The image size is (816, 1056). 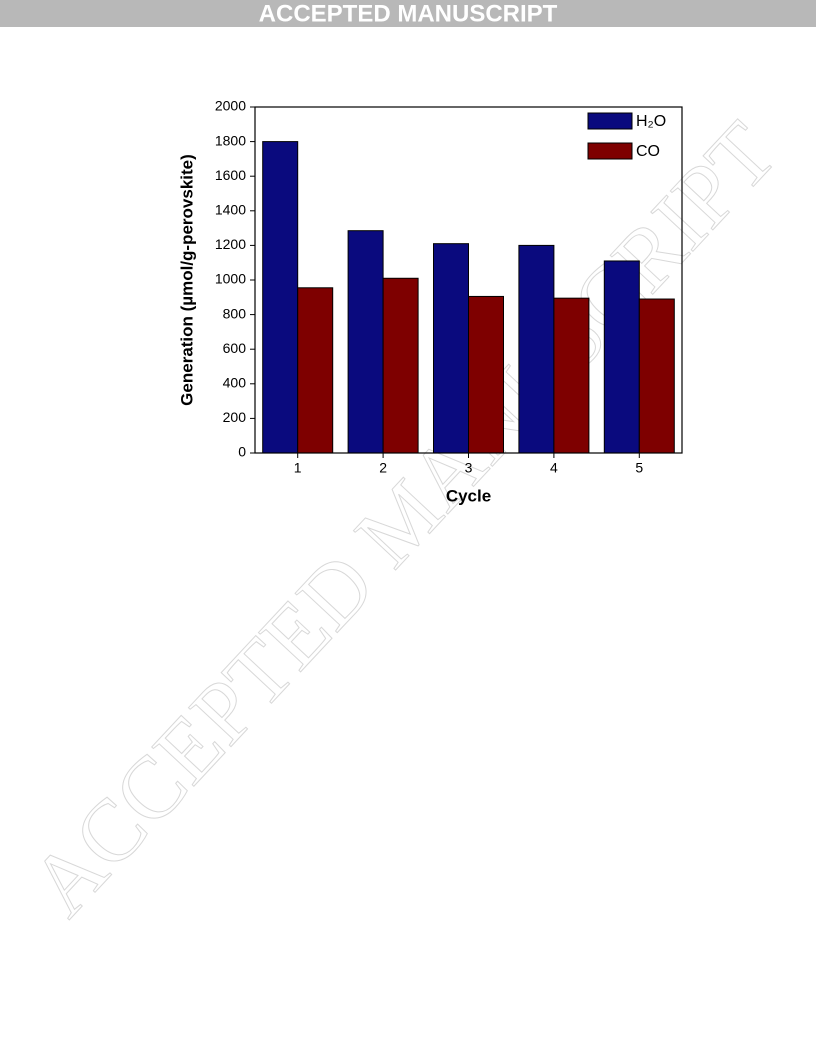 What do you see at coordinates (235, 313) in the screenshot?
I see `y-tick-label: 800` at bounding box center [235, 313].